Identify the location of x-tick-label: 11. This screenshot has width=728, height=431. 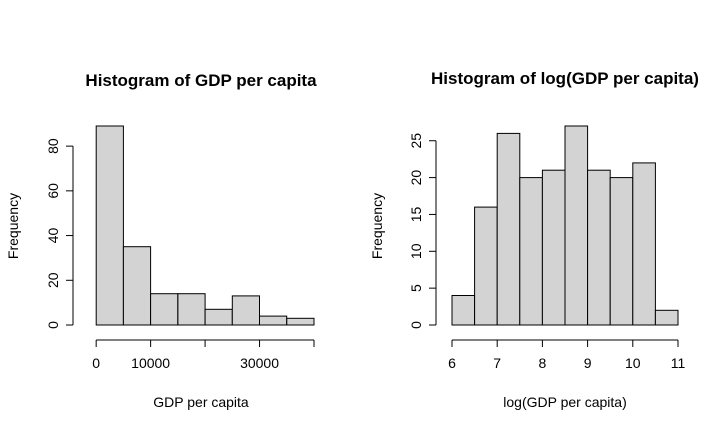
(678, 363).